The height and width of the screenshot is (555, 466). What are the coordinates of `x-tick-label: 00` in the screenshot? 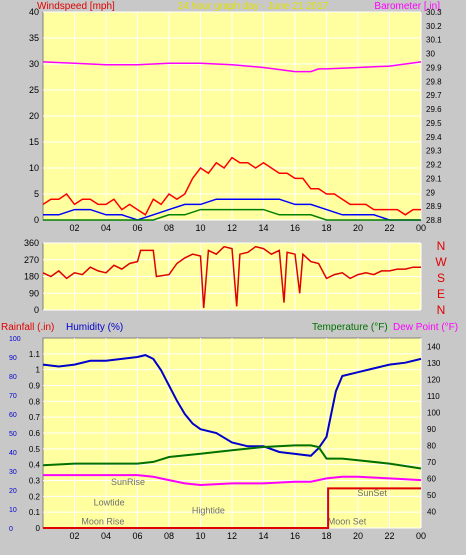 It's located at (421, 536).